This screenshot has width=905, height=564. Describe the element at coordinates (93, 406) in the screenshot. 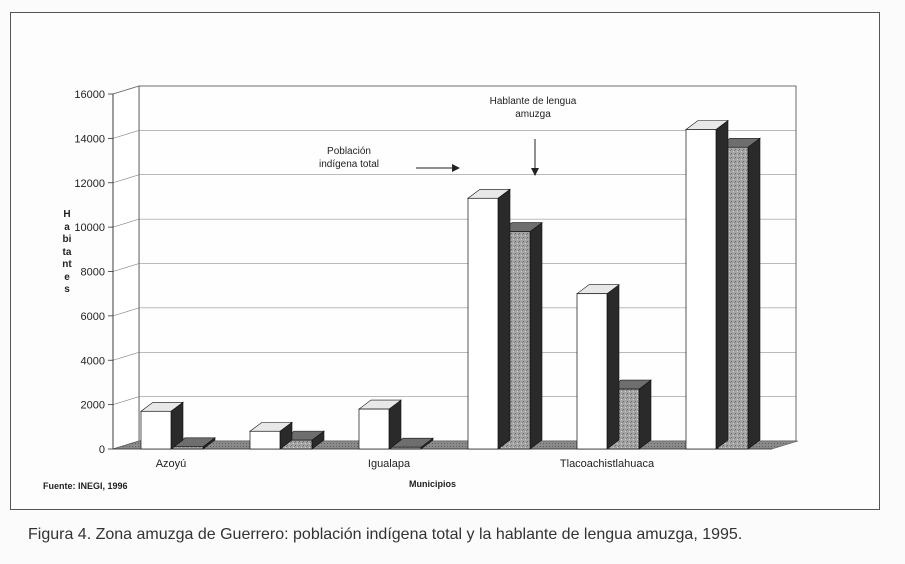

I see `y-tick-label: 2000` at that location.